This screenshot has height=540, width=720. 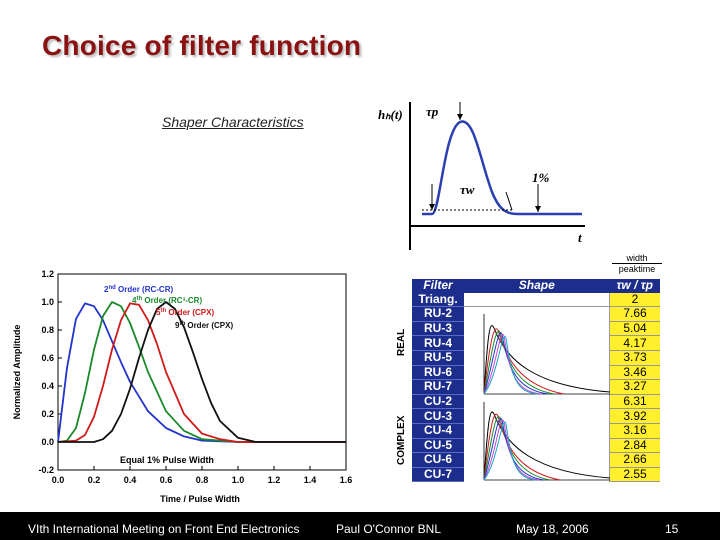 What do you see at coordinates (401, 342) in the screenshot?
I see `group-label-real: REAL` at bounding box center [401, 342].